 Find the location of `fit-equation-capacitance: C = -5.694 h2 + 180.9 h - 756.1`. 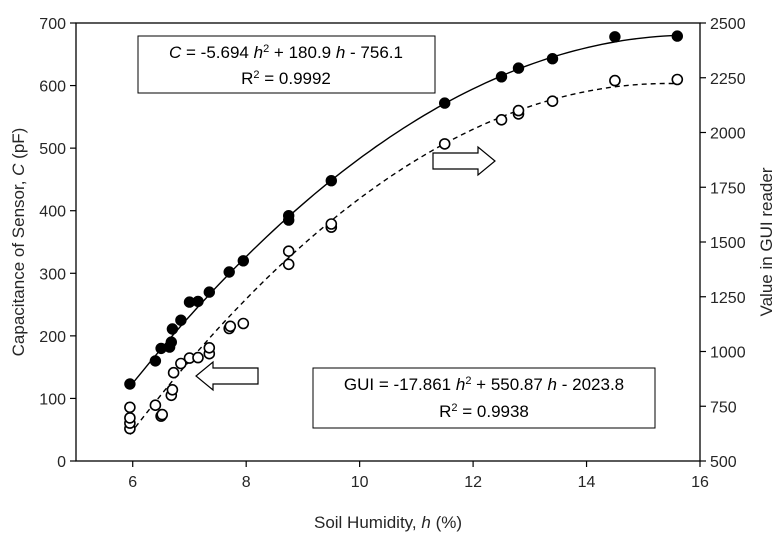

fit-equation-capacitance: C = -5.694 h2 + 180.9 h - 756.1 is located at coordinates (286, 52).